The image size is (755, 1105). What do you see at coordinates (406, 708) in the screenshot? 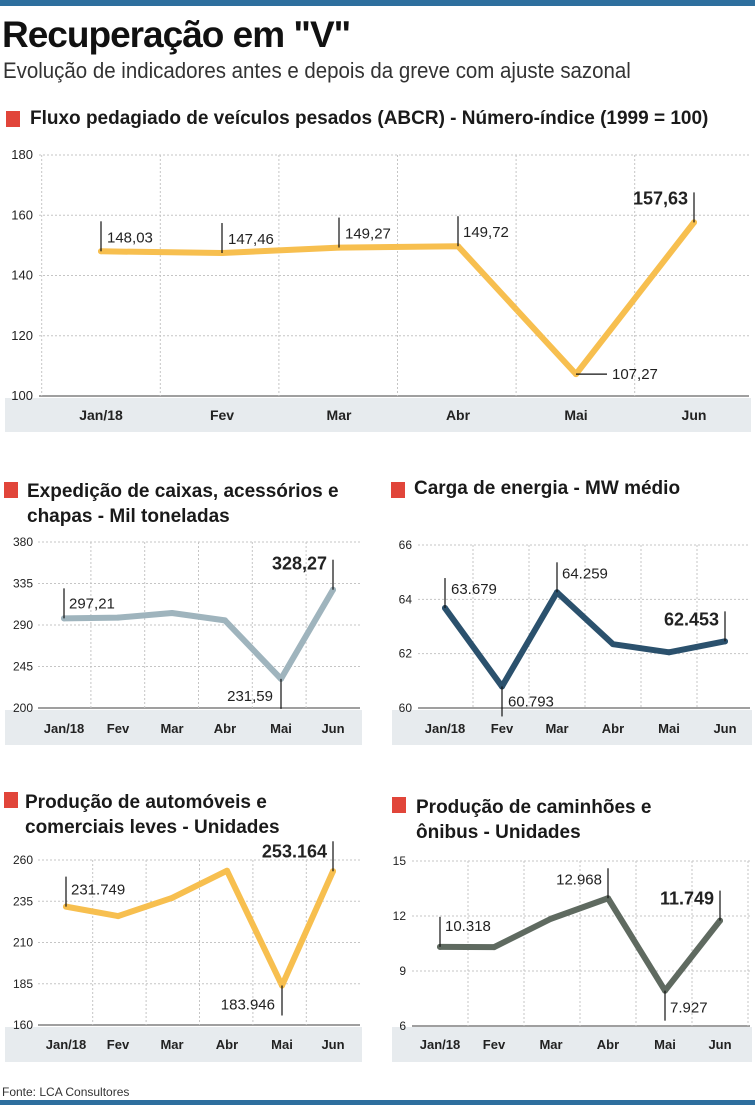
I see `y-tick-label: 60` at bounding box center [406, 708].